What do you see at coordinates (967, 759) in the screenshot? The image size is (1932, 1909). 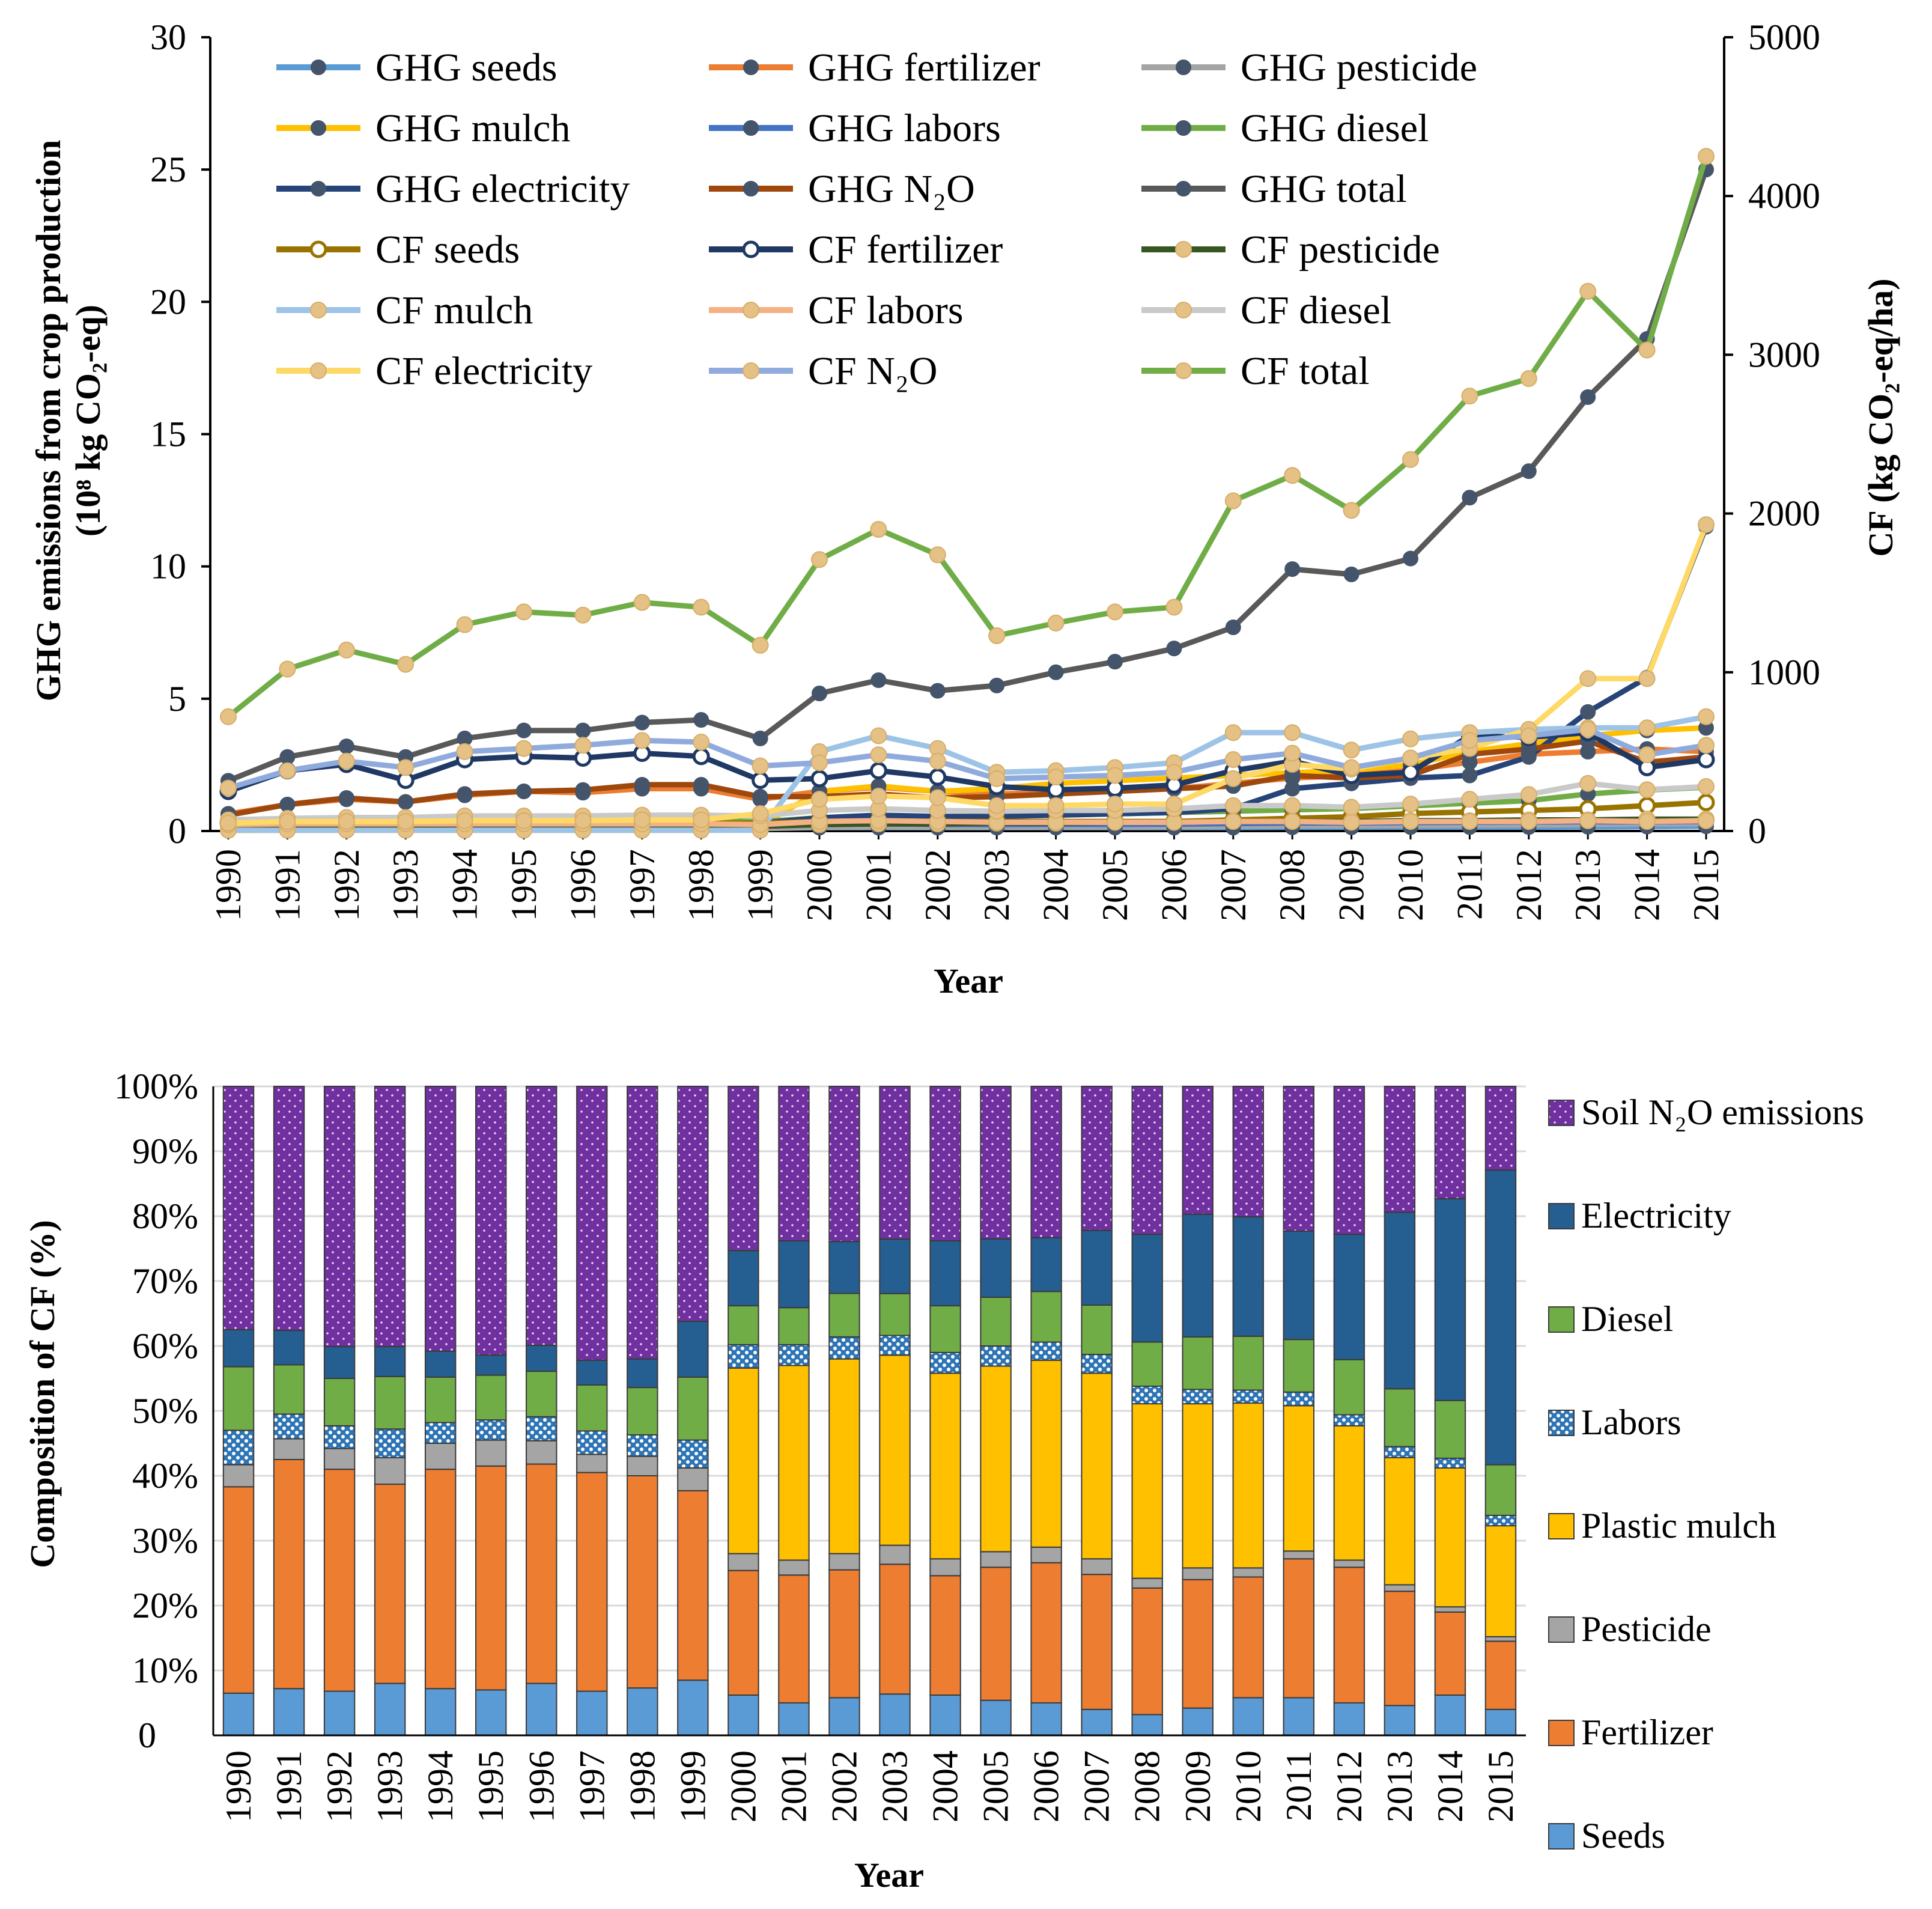 I see `series-line-cf-n2o` at bounding box center [967, 759].